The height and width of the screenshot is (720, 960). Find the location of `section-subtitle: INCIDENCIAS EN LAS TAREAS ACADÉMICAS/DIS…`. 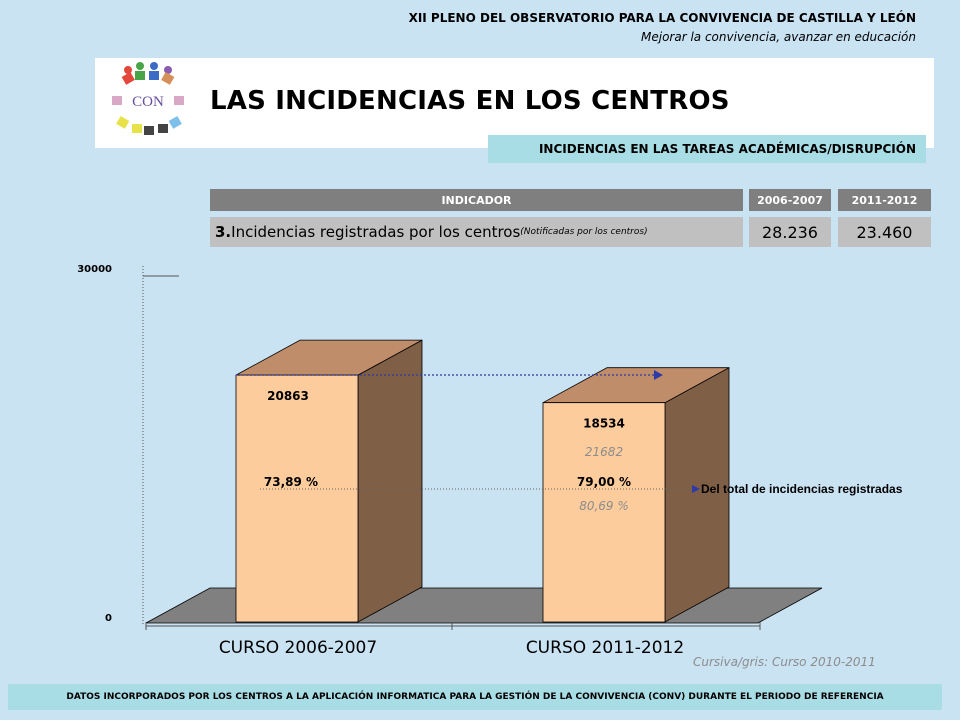

section-subtitle: INCIDENCIAS EN LAS TAREAS ACADÉMICAS/DIS… is located at coordinates (707, 149).